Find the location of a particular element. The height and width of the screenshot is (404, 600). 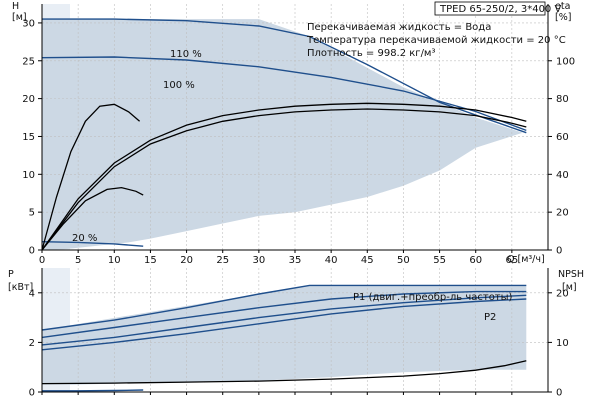

right-tick-label: 40 is located at coordinates (562, 175).